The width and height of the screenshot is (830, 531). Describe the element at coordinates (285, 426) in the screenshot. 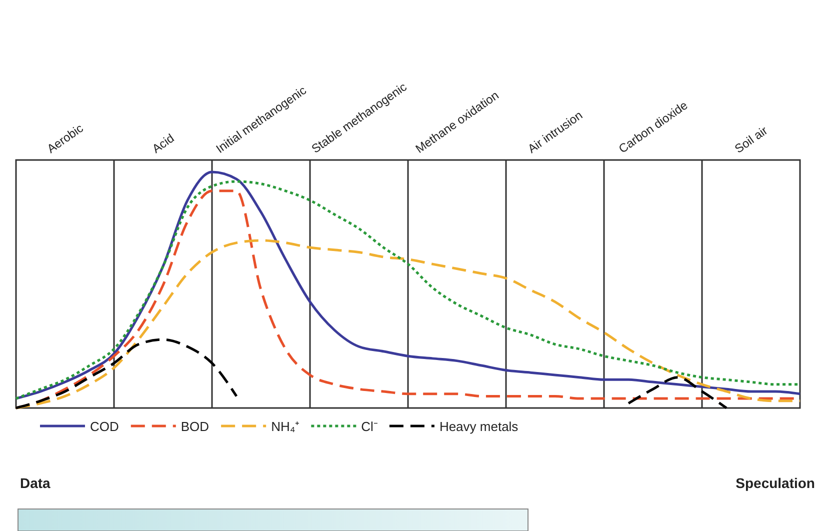

I see `legend-label: NH₄⁺` at that location.